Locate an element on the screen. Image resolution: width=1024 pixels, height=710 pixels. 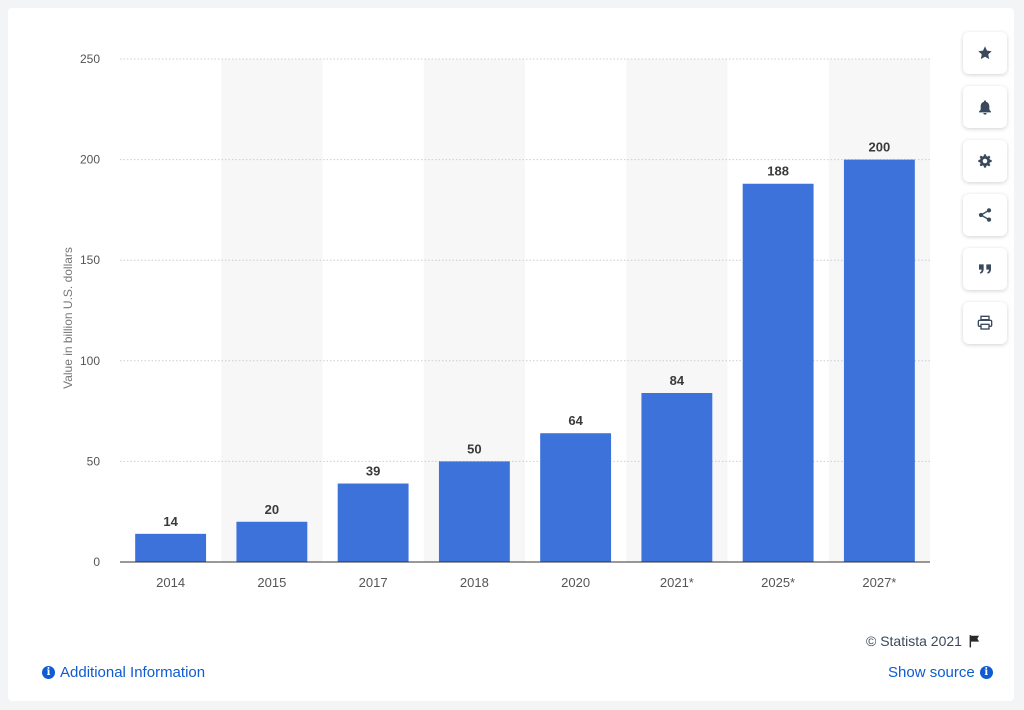
share-button is located at coordinates (985, 215).